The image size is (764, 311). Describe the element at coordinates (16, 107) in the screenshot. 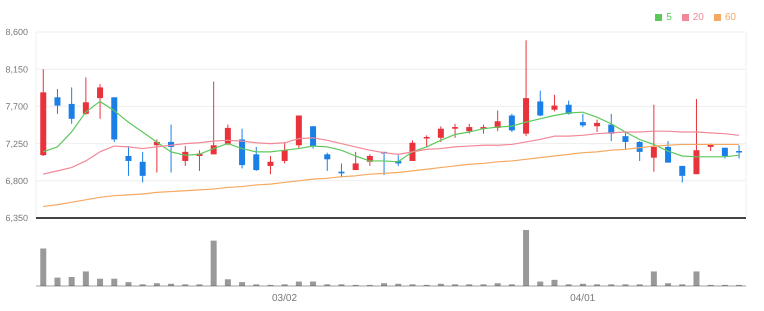

I see `y-tick-label: 7,700` at that location.